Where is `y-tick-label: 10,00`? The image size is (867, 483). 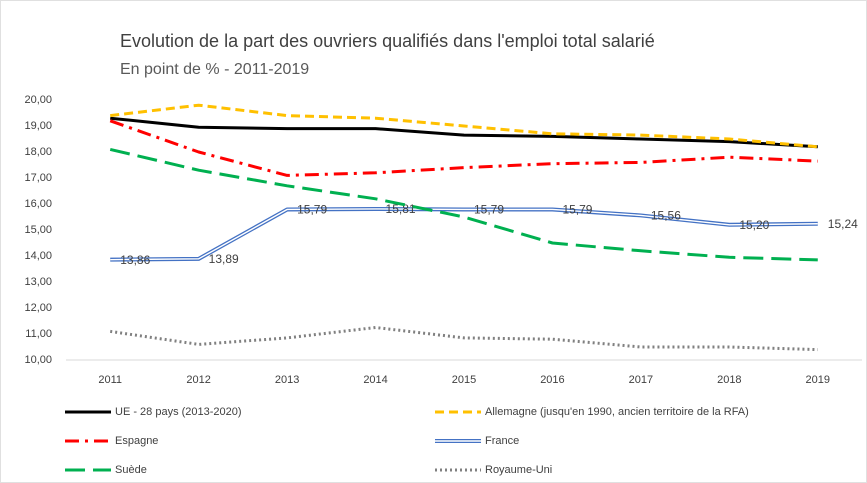 y-tick-label: 10,00 is located at coordinates (38, 360).